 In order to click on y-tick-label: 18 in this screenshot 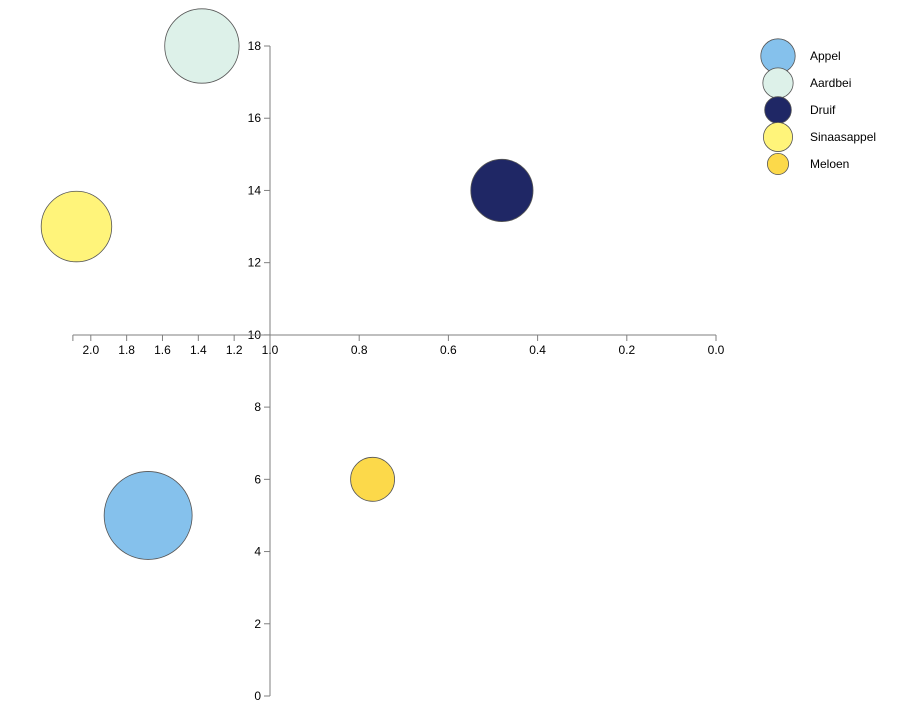, I will do `click(255, 46)`.